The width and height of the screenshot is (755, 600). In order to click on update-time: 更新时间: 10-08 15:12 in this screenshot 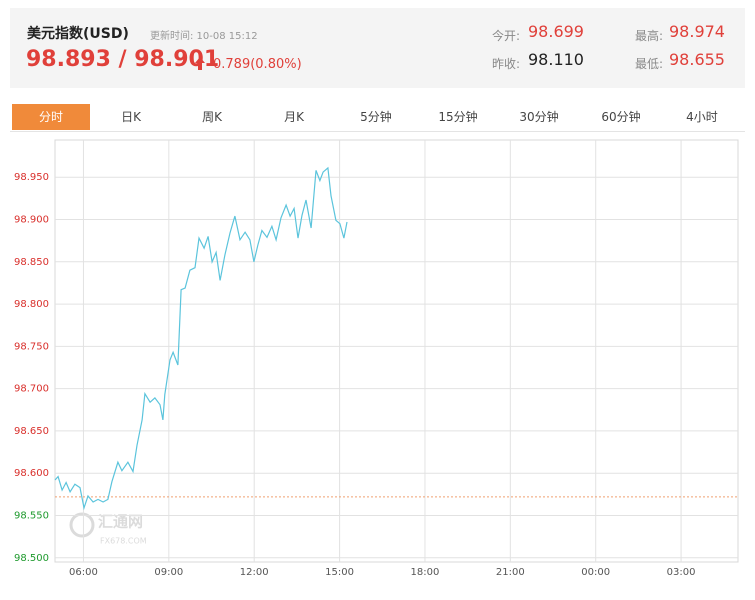, I will do `click(204, 36)`.